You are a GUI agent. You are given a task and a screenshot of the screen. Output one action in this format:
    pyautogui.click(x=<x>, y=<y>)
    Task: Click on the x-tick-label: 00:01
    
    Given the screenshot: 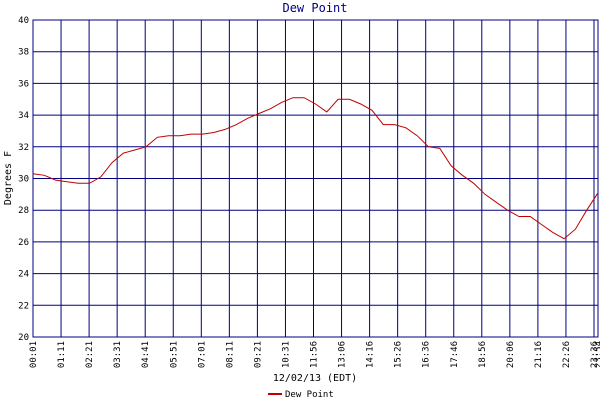 What is the action you would take?
    pyautogui.click(x=34, y=354)
    